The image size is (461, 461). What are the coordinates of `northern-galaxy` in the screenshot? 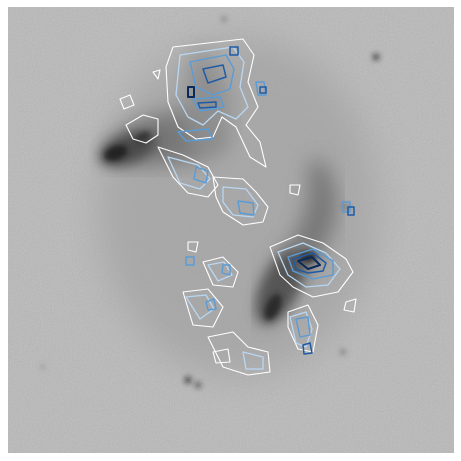 It's located at (164, 106).